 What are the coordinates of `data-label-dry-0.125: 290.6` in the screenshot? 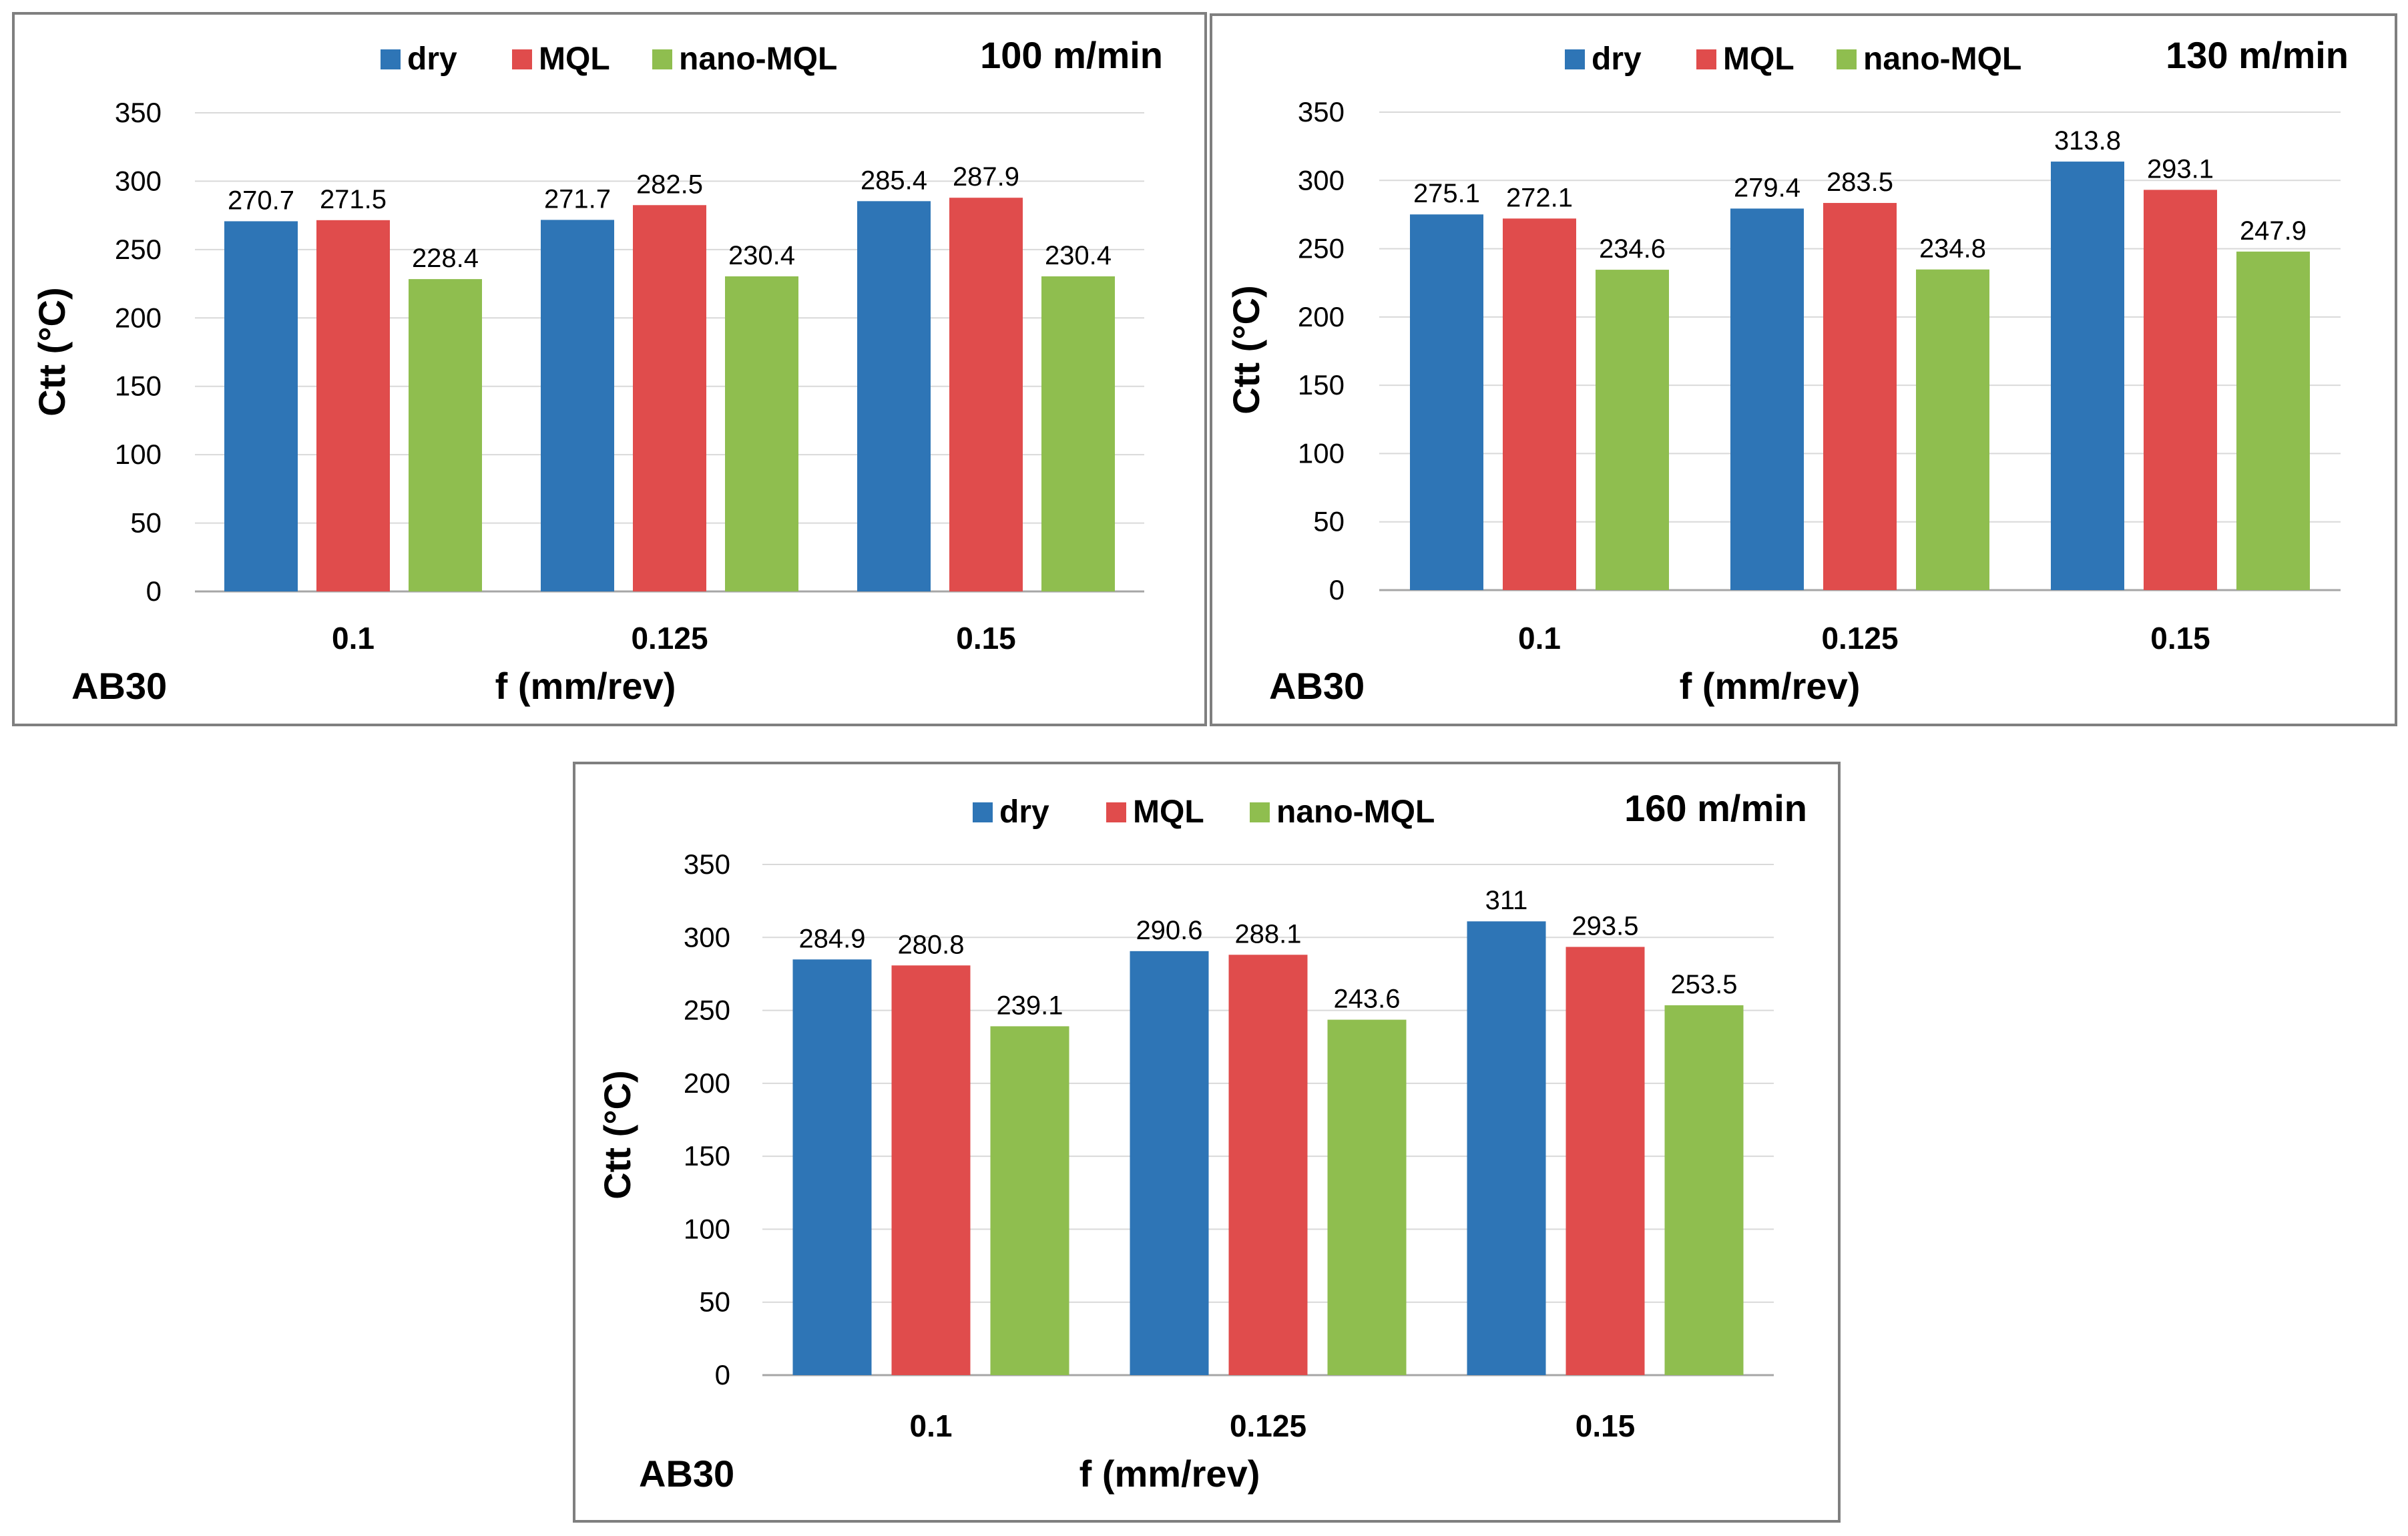 It's located at (1169, 930).